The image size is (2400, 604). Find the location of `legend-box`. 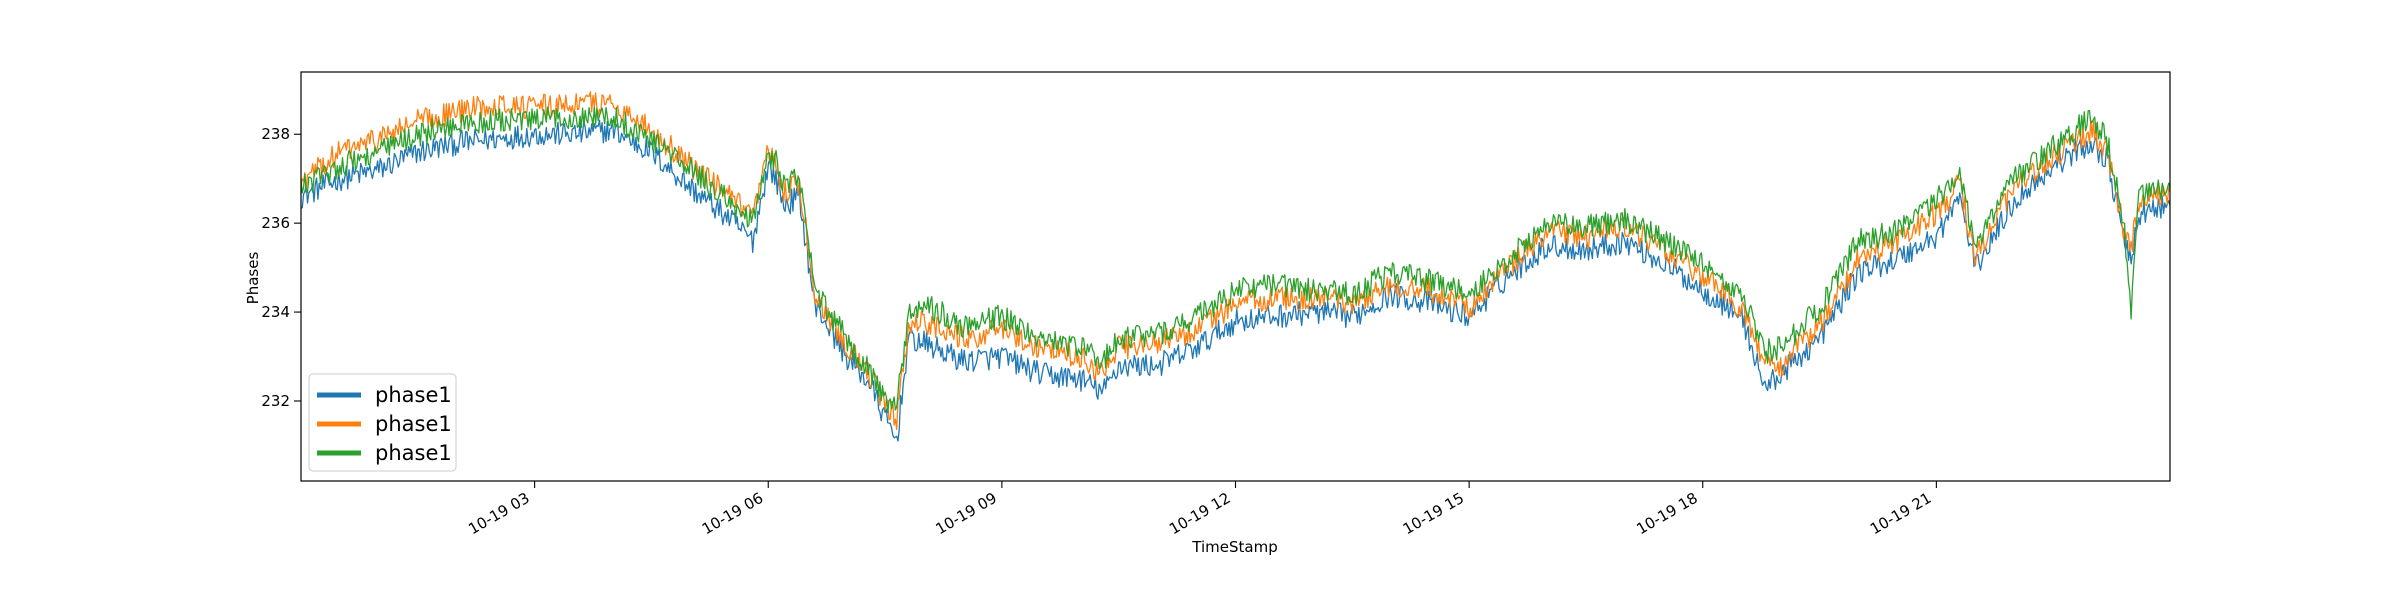

legend-box is located at coordinates (382, 422).